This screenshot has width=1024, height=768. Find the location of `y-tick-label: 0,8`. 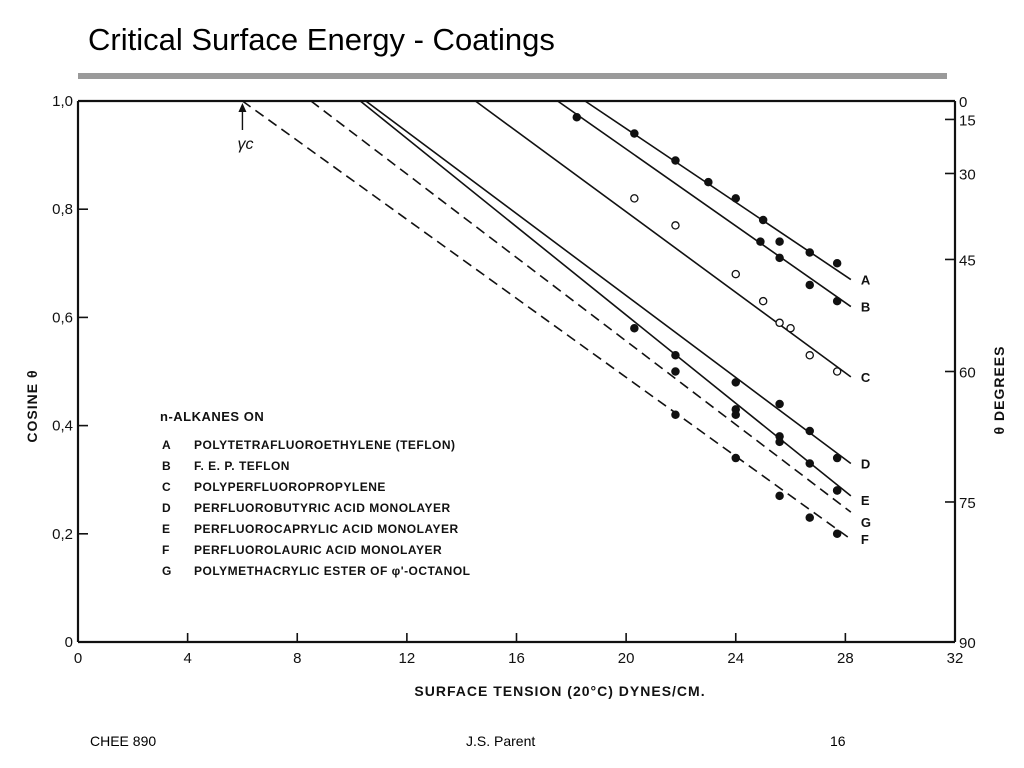

y-tick-label: 0,8 is located at coordinates (62, 209).